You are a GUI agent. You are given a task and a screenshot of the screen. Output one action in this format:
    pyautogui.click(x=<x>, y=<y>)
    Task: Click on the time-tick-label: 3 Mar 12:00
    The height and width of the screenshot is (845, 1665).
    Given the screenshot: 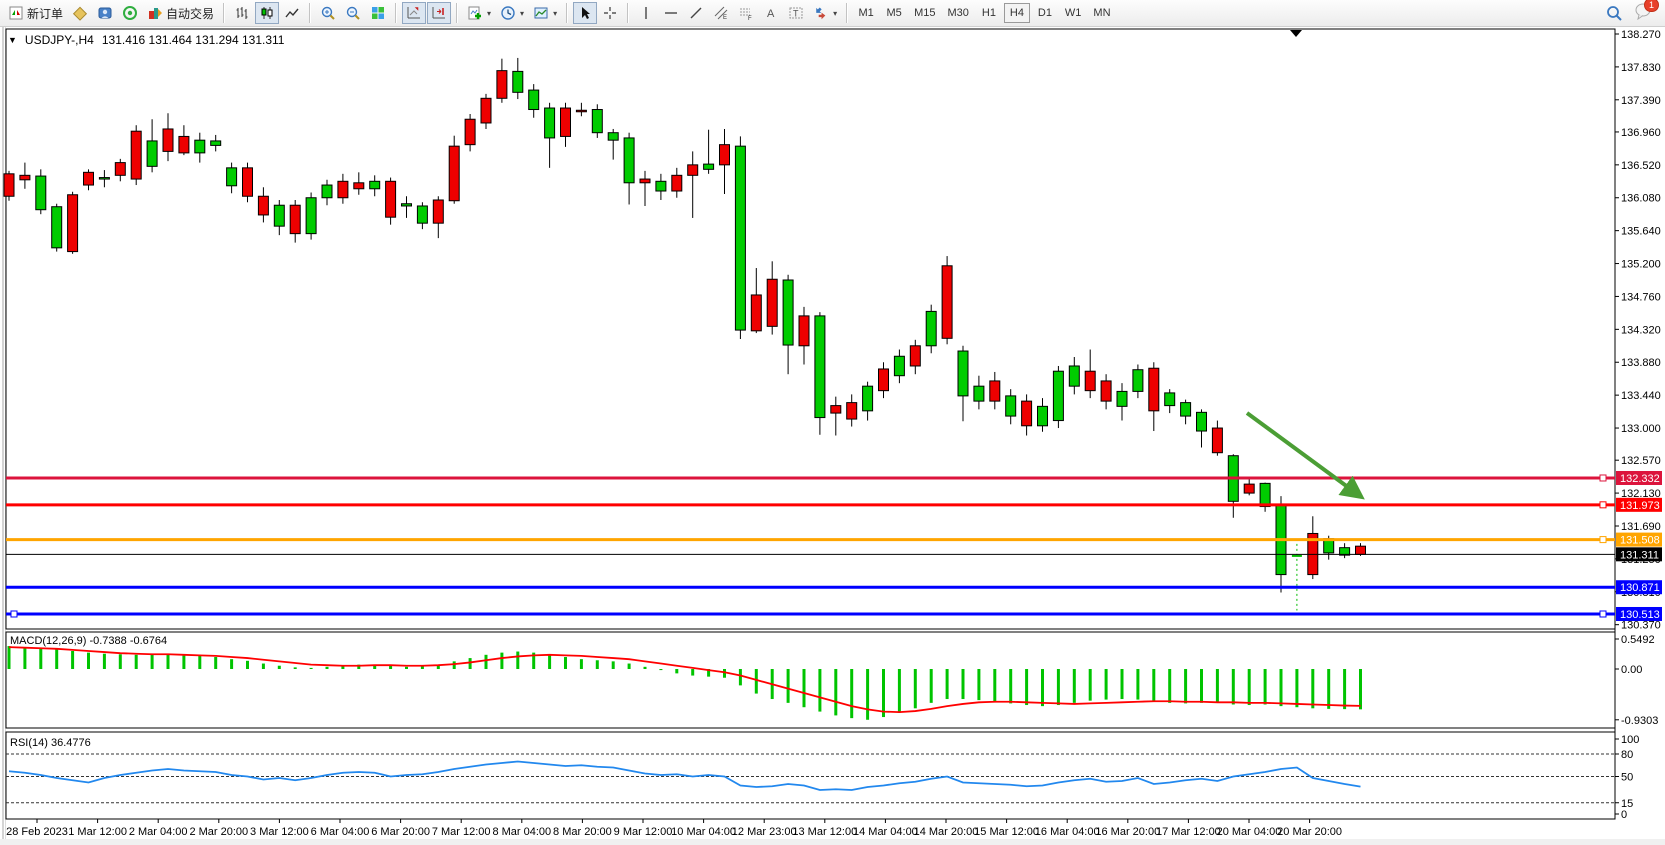 What is the action you would take?
    pyautogui.click(x=279, y=832)
    